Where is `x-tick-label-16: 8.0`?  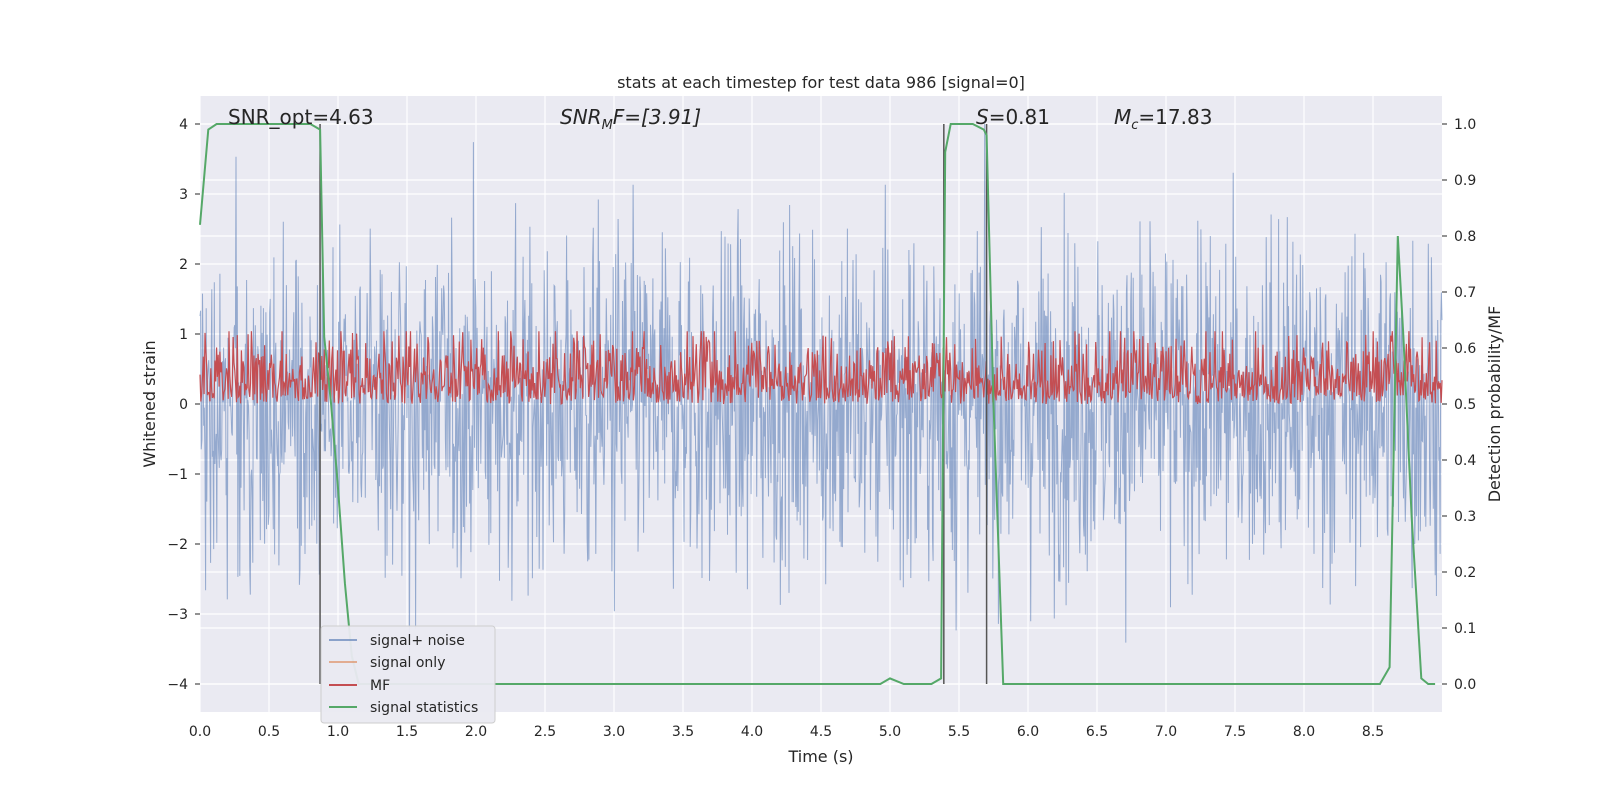 x-tick-label-16: 8.0 is located at coordinates (1304, 732).